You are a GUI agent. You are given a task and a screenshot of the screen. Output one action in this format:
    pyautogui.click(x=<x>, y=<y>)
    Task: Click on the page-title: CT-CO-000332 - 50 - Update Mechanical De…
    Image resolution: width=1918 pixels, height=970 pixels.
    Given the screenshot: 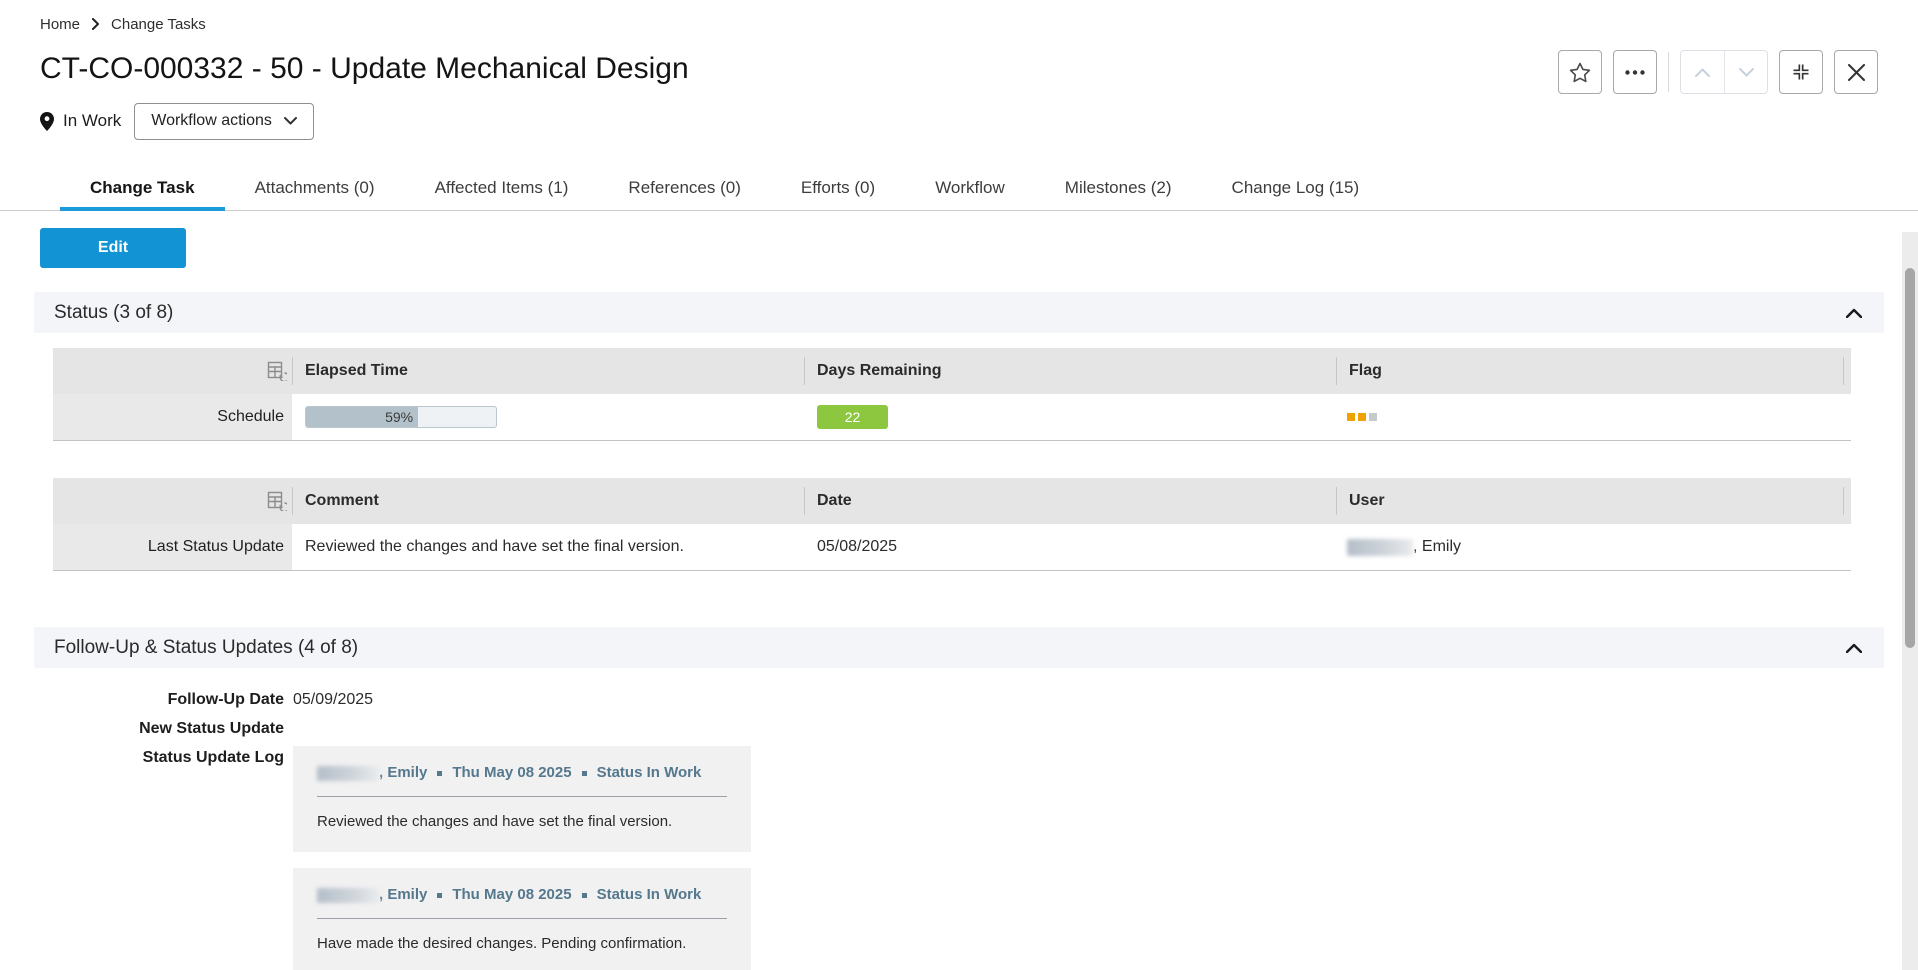 What is the action you would take?
    pyautogui.click(x=364, y=68)
    